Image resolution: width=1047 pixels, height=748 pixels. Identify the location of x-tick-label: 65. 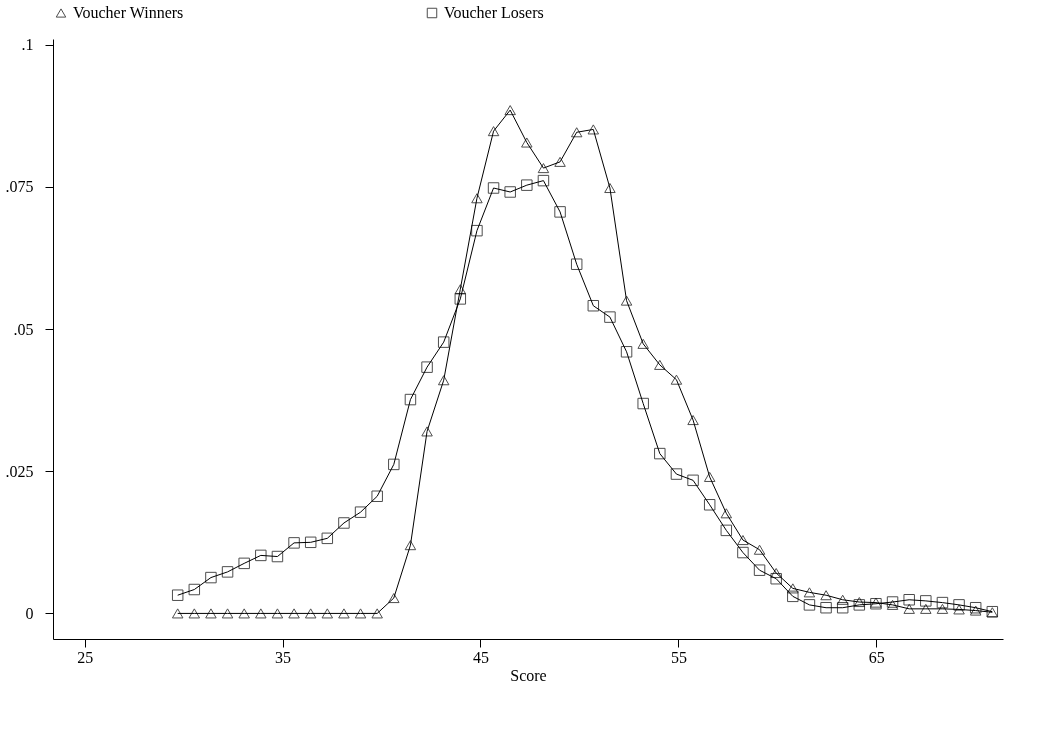
(876, 657).